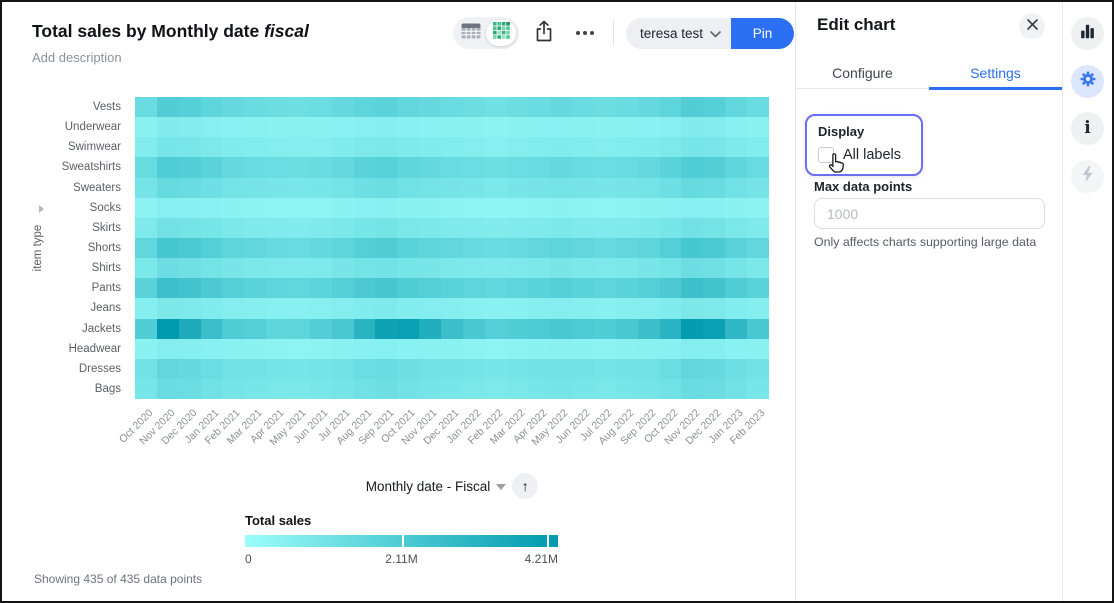  Describe the element at coordinates (501, 33) in the screenshot. I see `chart-view-button` at that location.